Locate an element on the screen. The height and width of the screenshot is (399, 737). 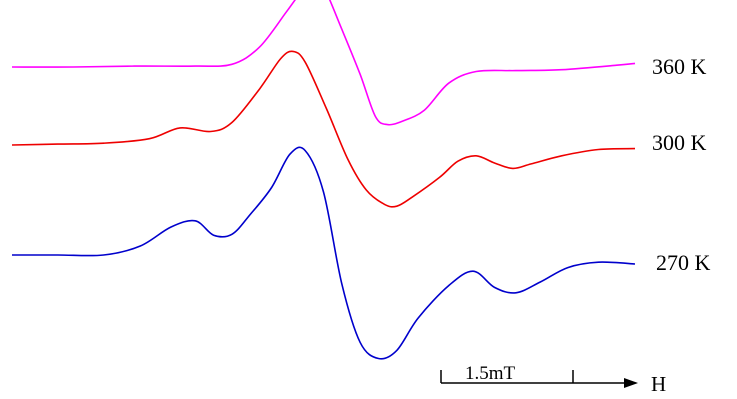
label-300k: 300 K is located at coordinates (679, 142).